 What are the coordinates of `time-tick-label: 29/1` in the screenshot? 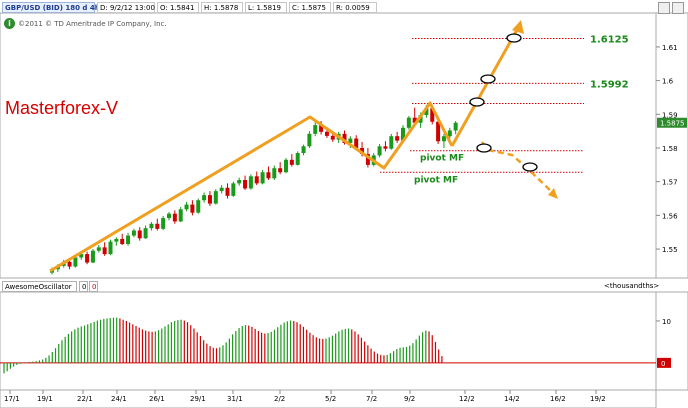 It's located at (198, 399).